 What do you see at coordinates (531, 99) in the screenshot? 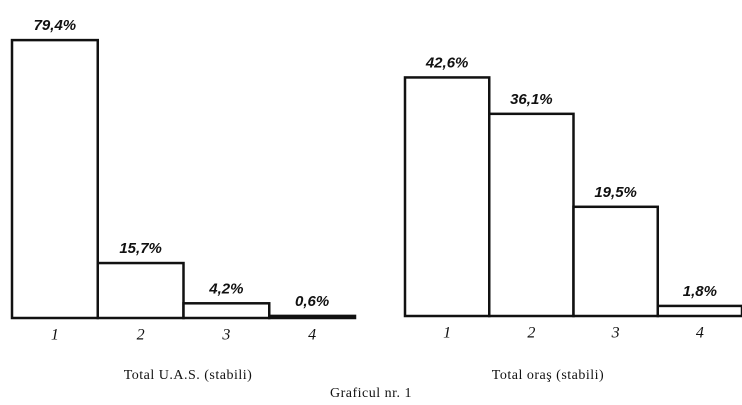
I see `value-label: 36,1%` at bounding box center [531, 99].